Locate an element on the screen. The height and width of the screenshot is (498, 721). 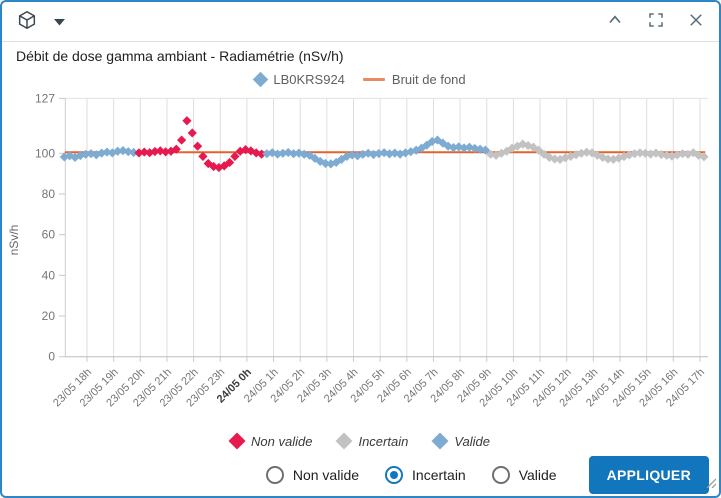
collapse-button is located at coordinates (615, 21).